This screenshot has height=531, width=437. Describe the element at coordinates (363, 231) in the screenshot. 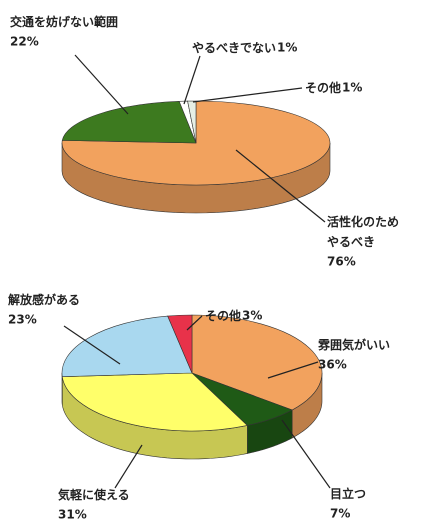

I see `slice-label: 活性化のためやるべき` at that location.